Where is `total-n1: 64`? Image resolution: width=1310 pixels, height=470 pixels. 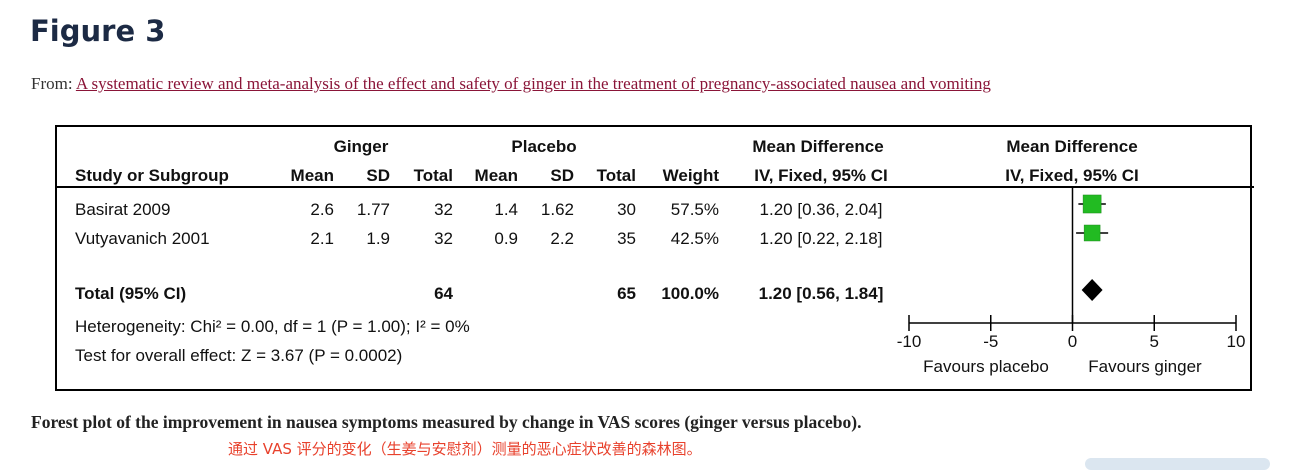 total-n1: 64 is located at coordinates (443, 293).